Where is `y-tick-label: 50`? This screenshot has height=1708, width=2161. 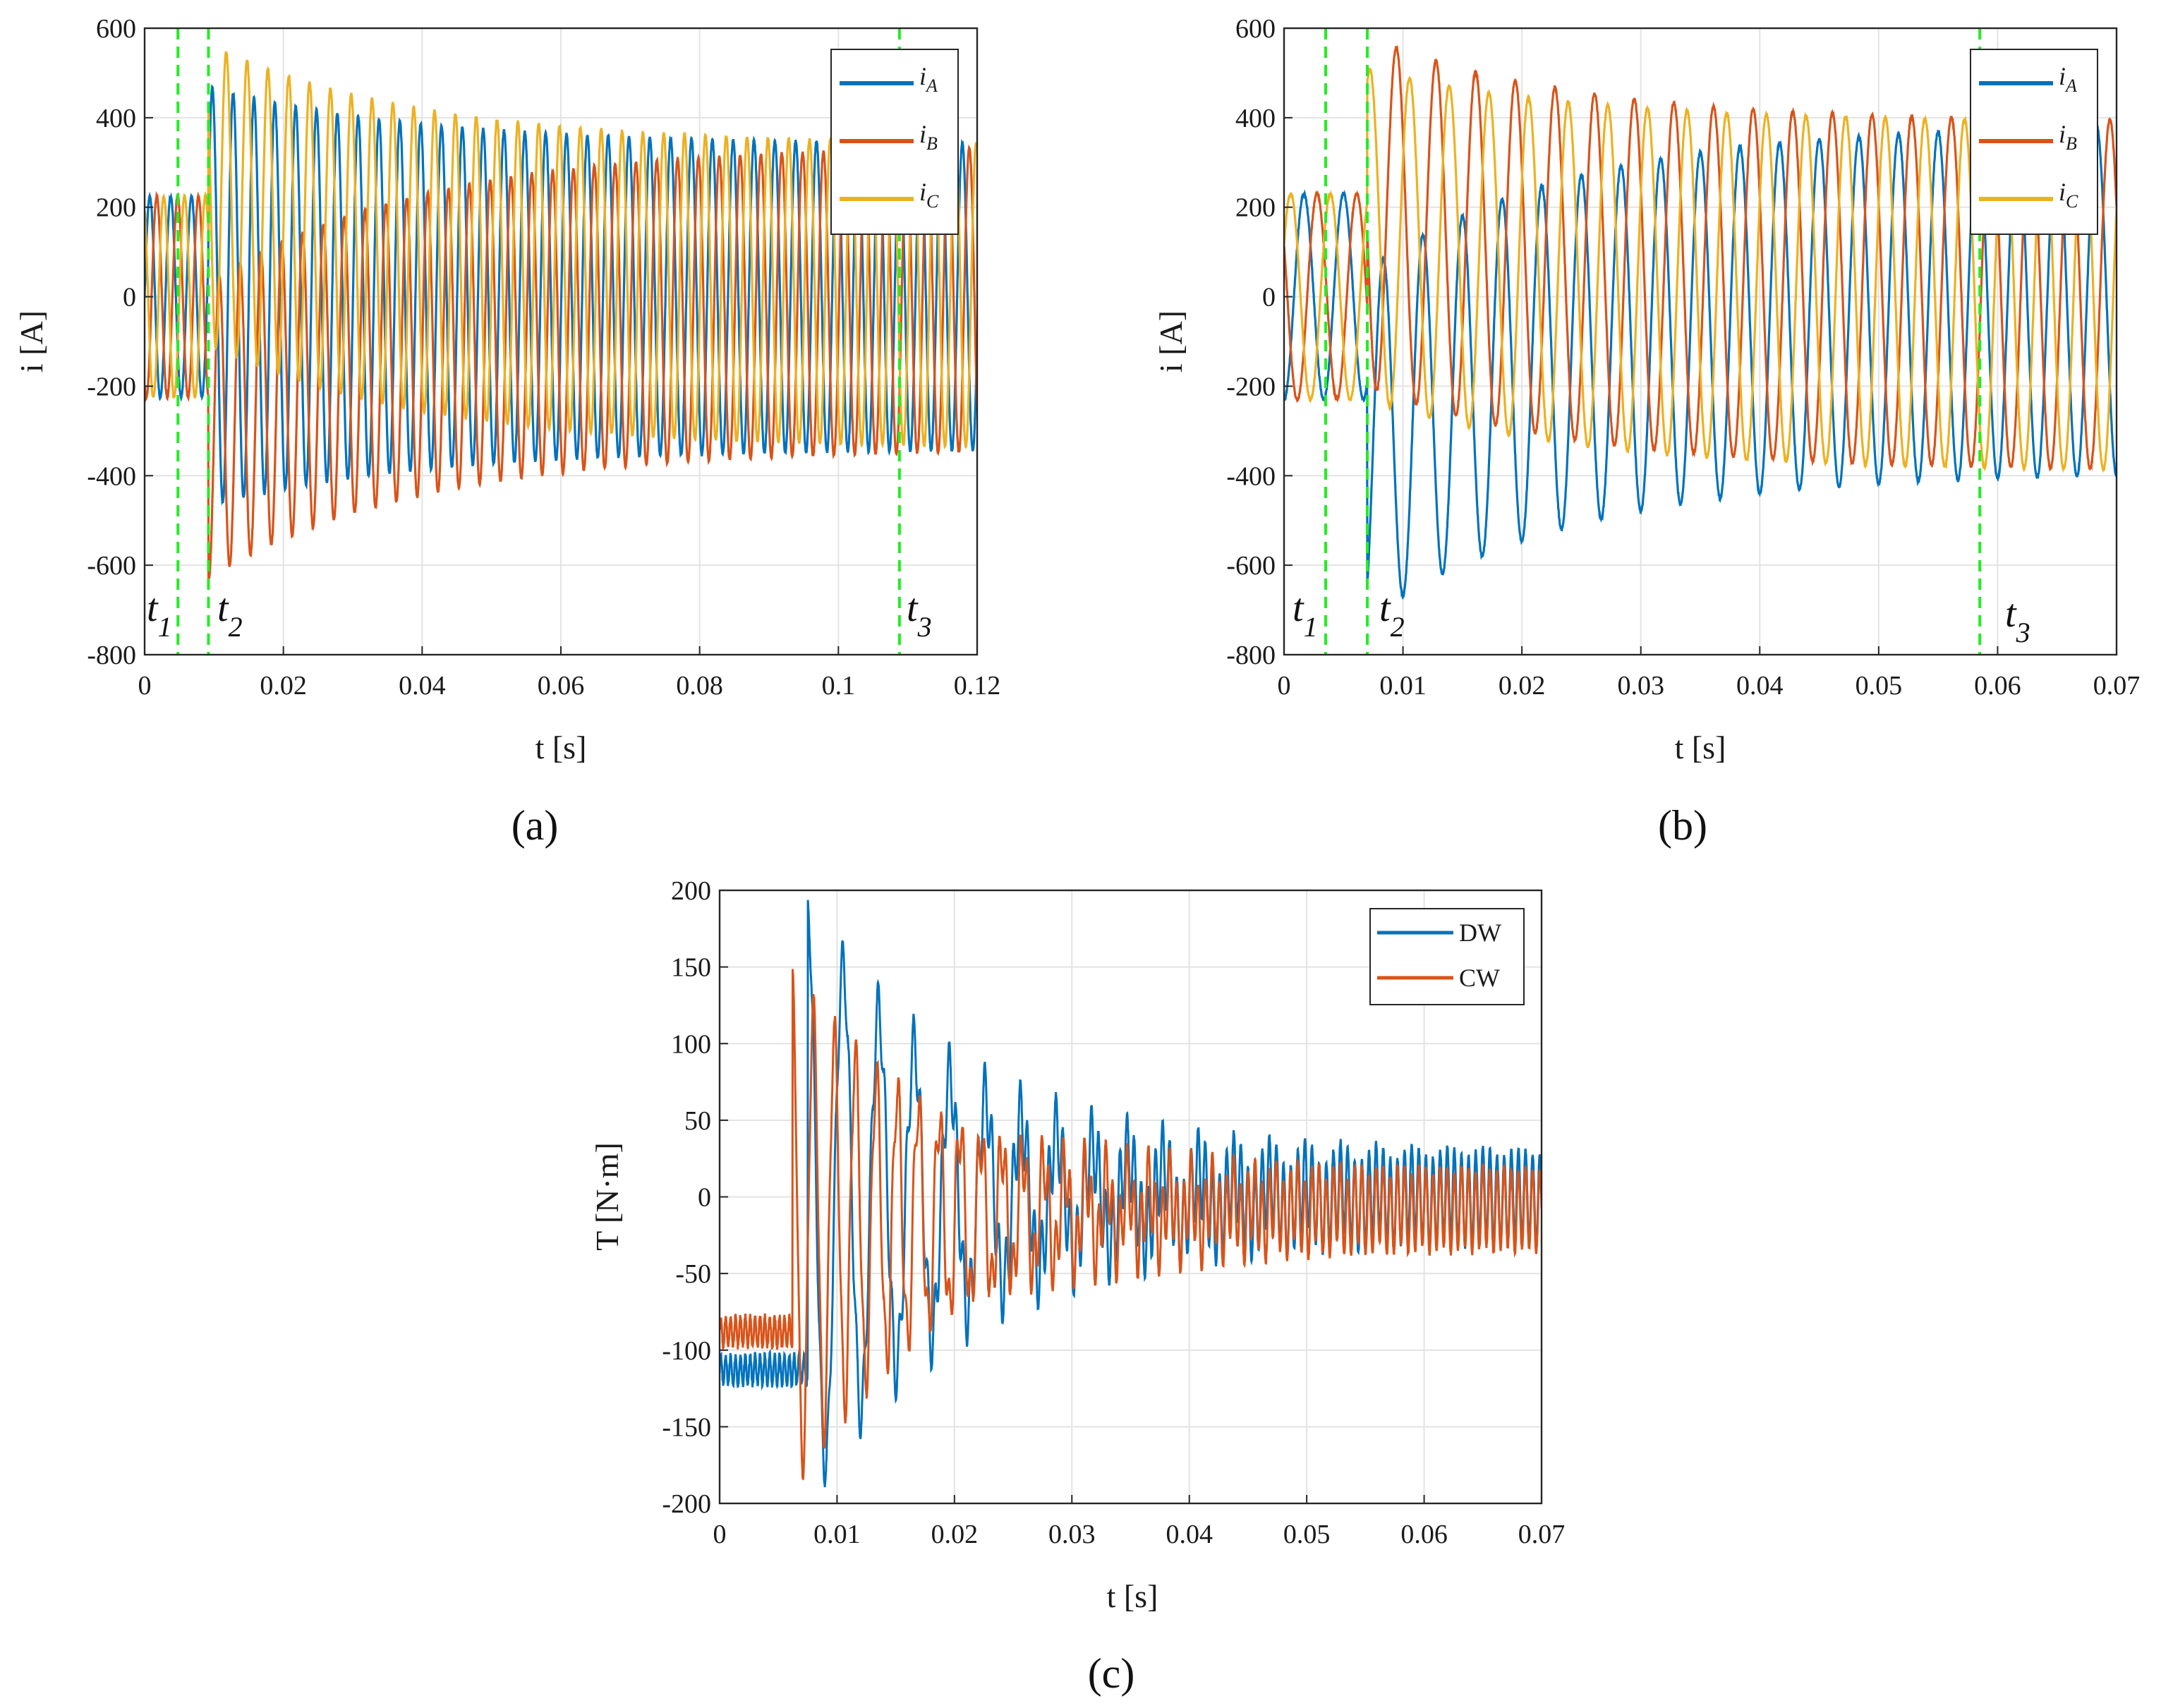 y-tick-label: 50 is located at coordinates (697, 1121).